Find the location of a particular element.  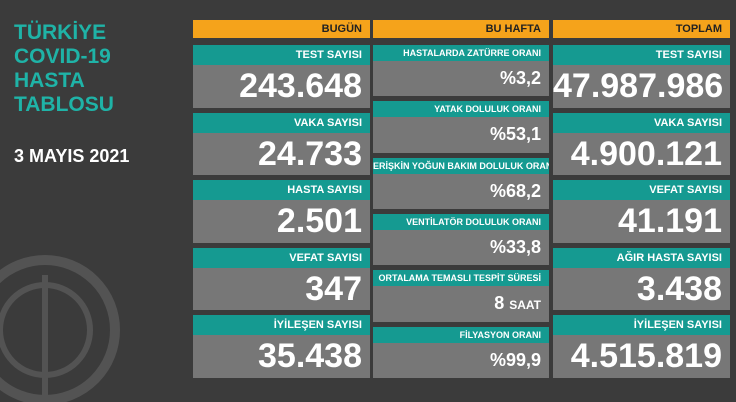

stat-number: 347 is located at coordinates (333, 288).